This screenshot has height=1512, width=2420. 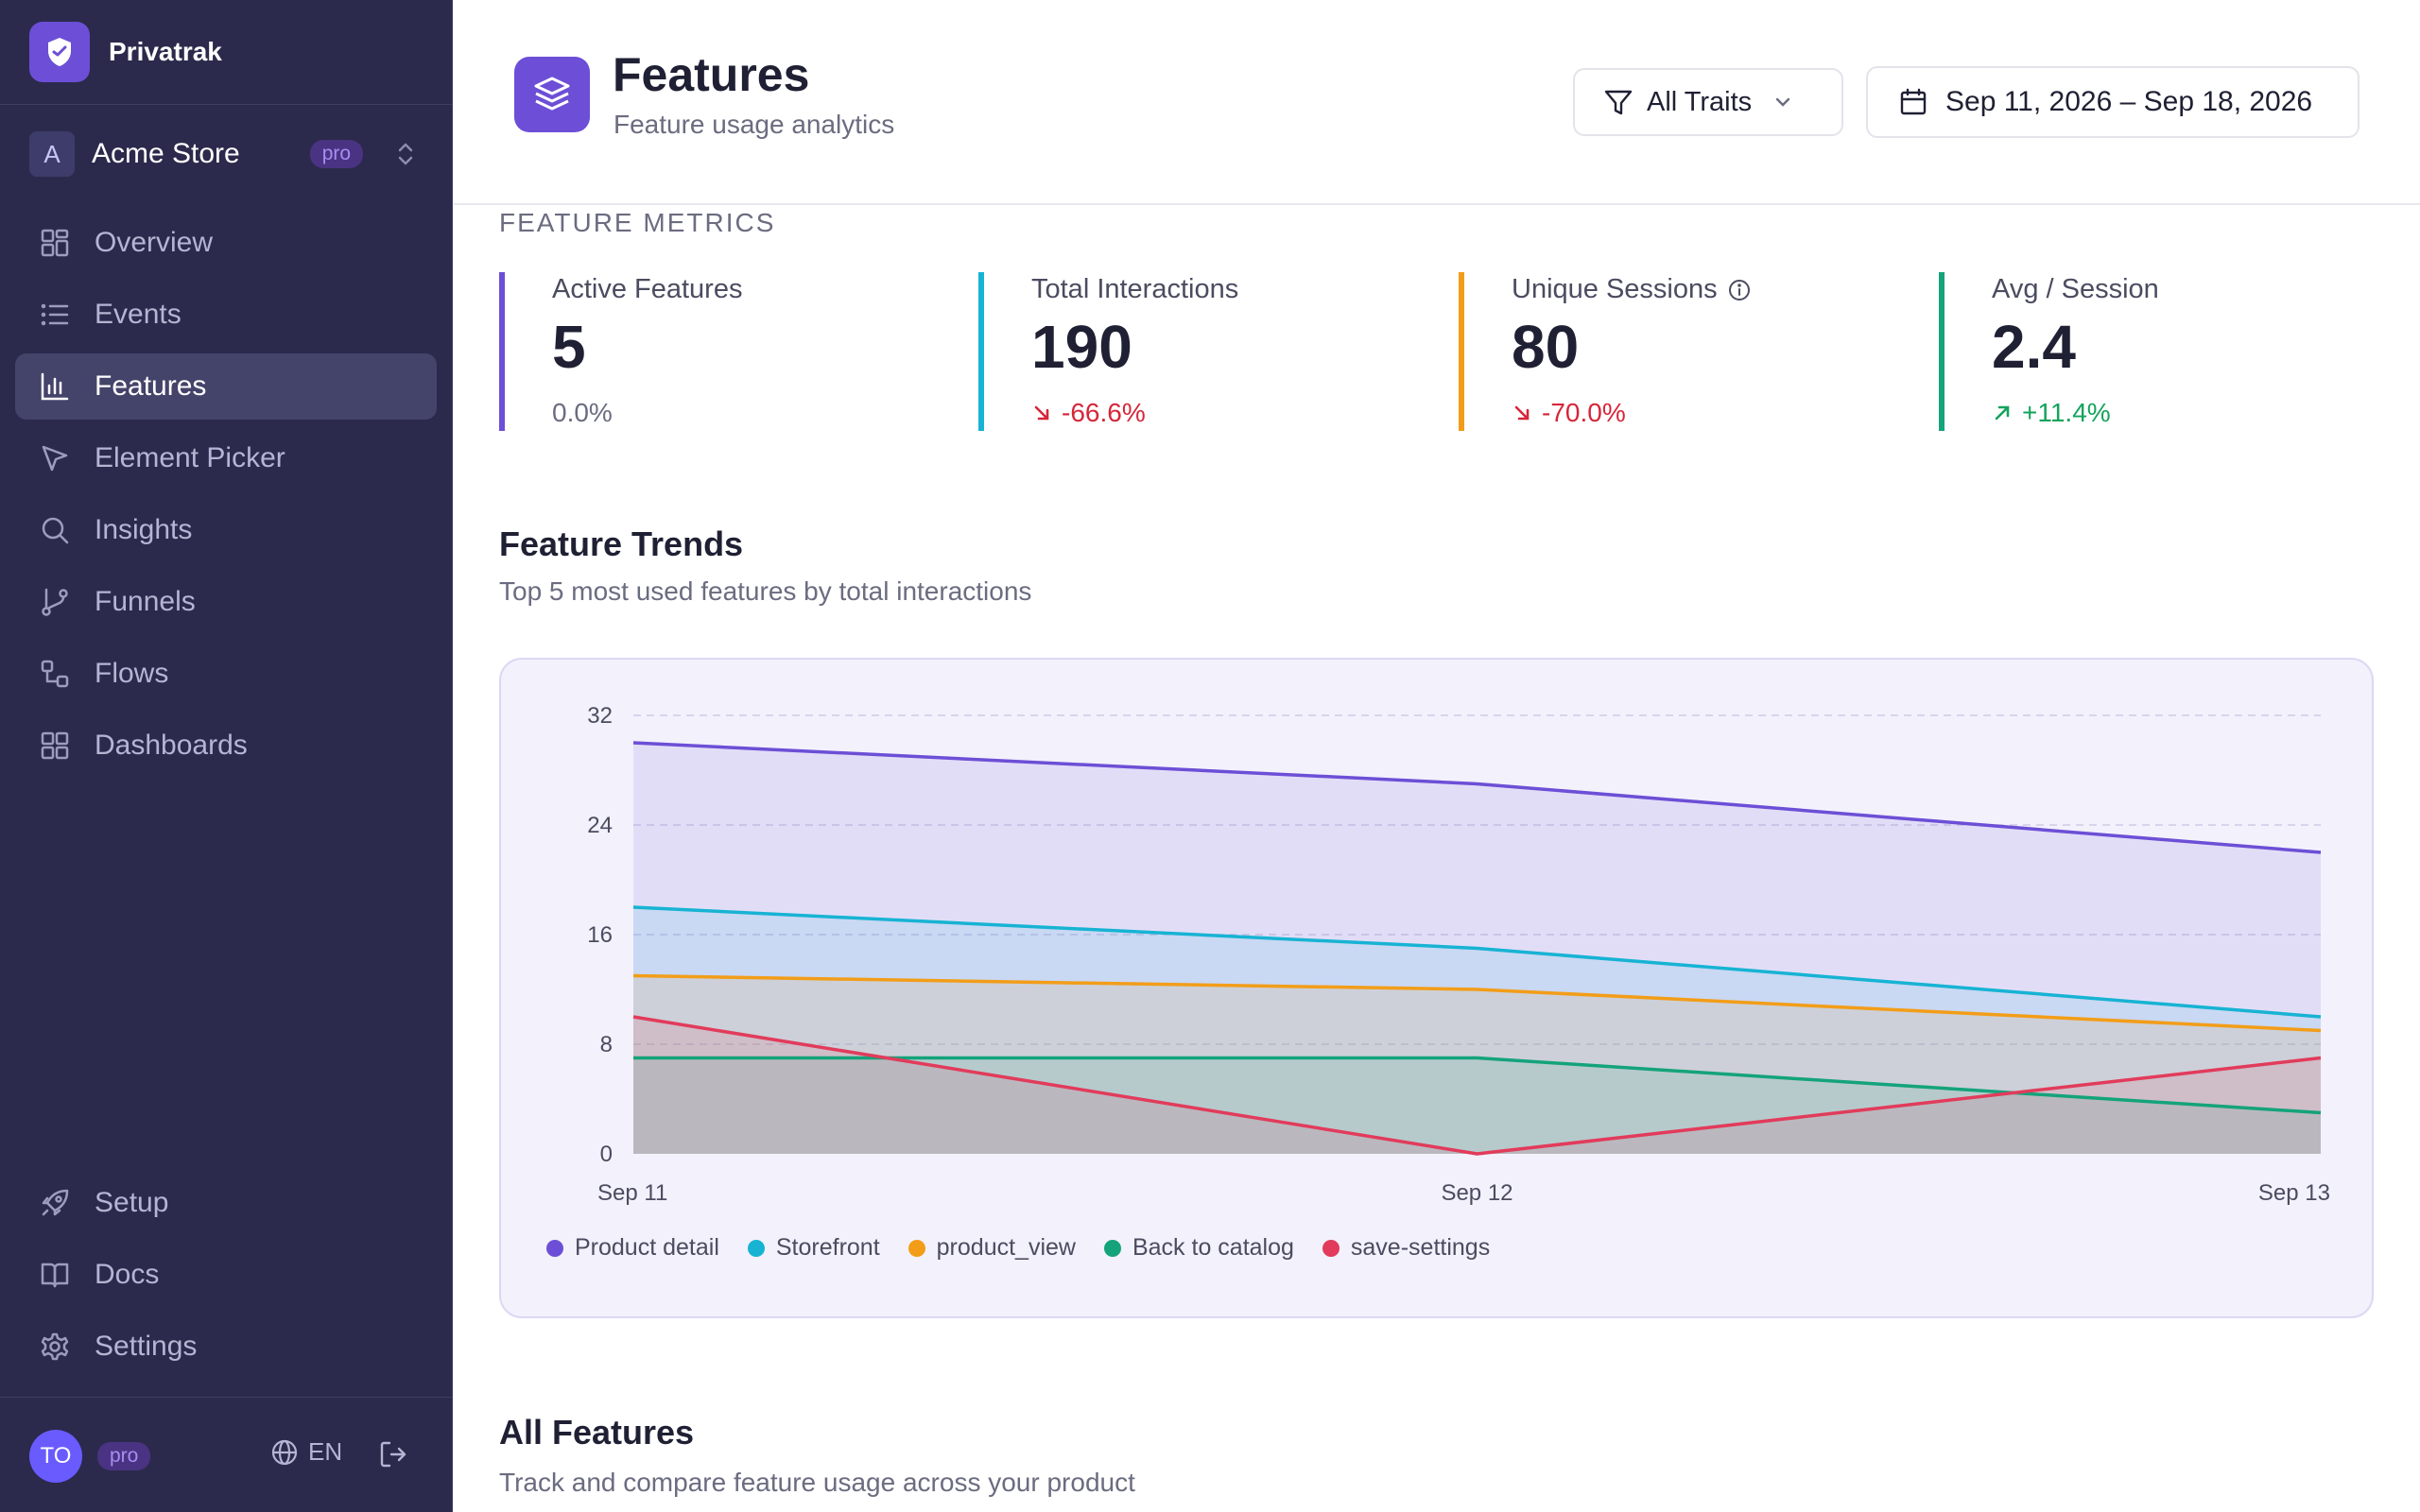 I want to click on sidebar-footer: TO pro EN, so click(x=226, y=1454).